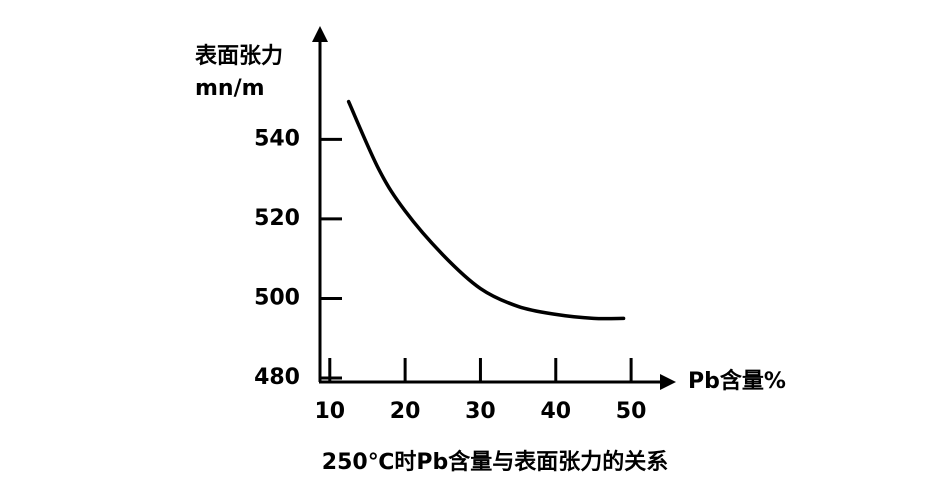 The width and height of the screenshot is (950, 500). What do you see at coordinates (277, 297) in the screenshot?
I see `y-tick-label: 500` at bounding box center [277, 297].